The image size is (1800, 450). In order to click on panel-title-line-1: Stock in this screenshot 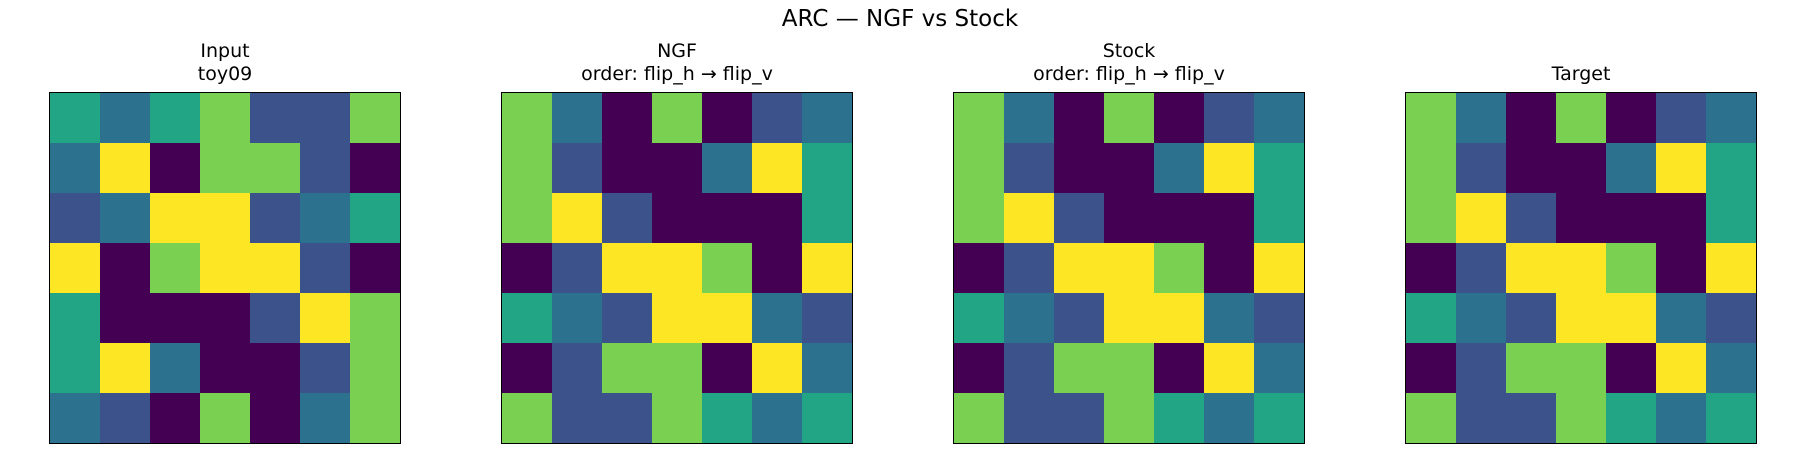, I will do `click(1129, 51)`.